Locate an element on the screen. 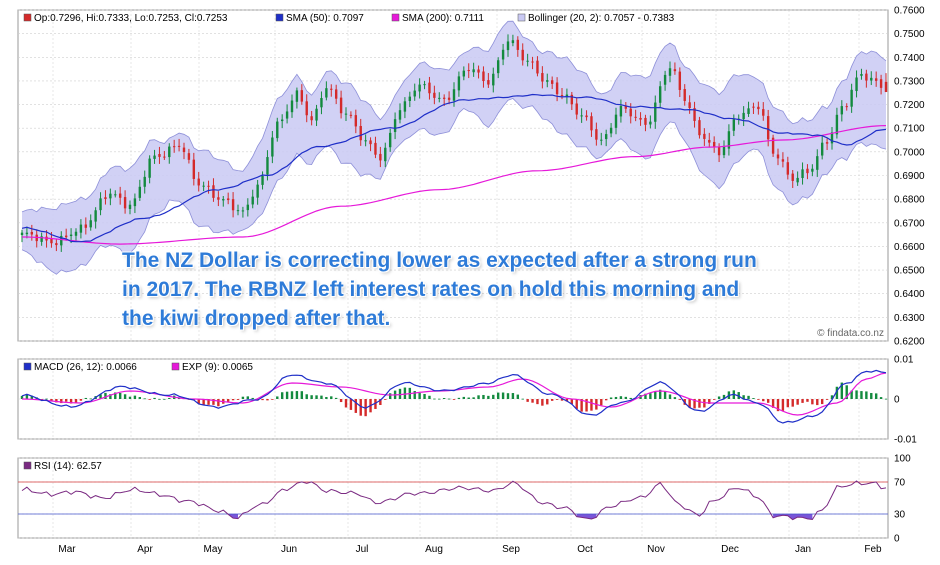 The image size is (940, 565). rsi-oversold-fill is located at coordinates (586, 516).